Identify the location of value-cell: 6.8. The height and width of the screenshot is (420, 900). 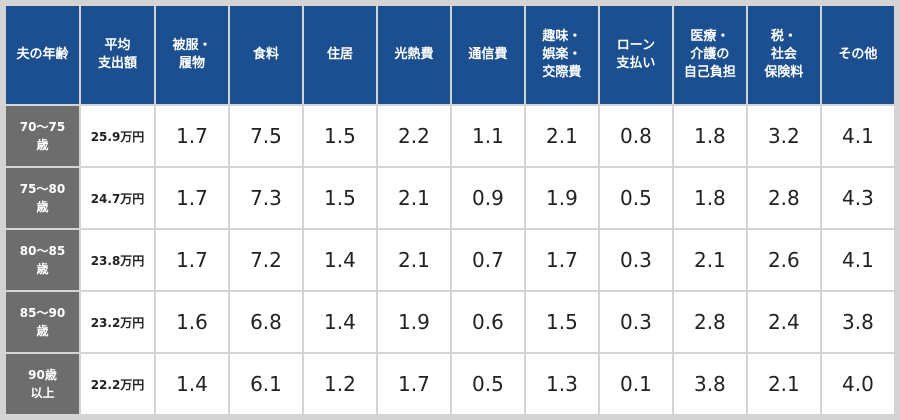
(265, 322).